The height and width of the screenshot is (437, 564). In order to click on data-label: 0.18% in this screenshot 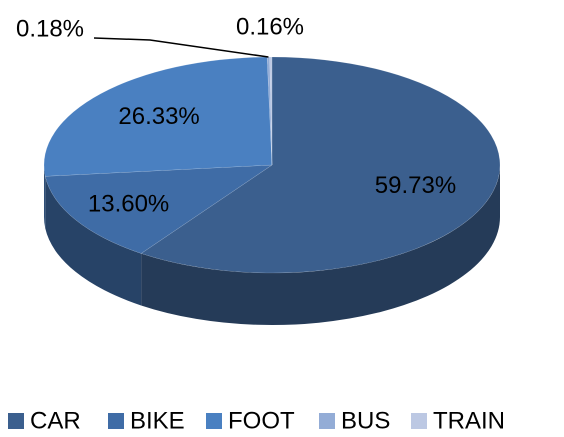, I will do `click(50, 28)`.